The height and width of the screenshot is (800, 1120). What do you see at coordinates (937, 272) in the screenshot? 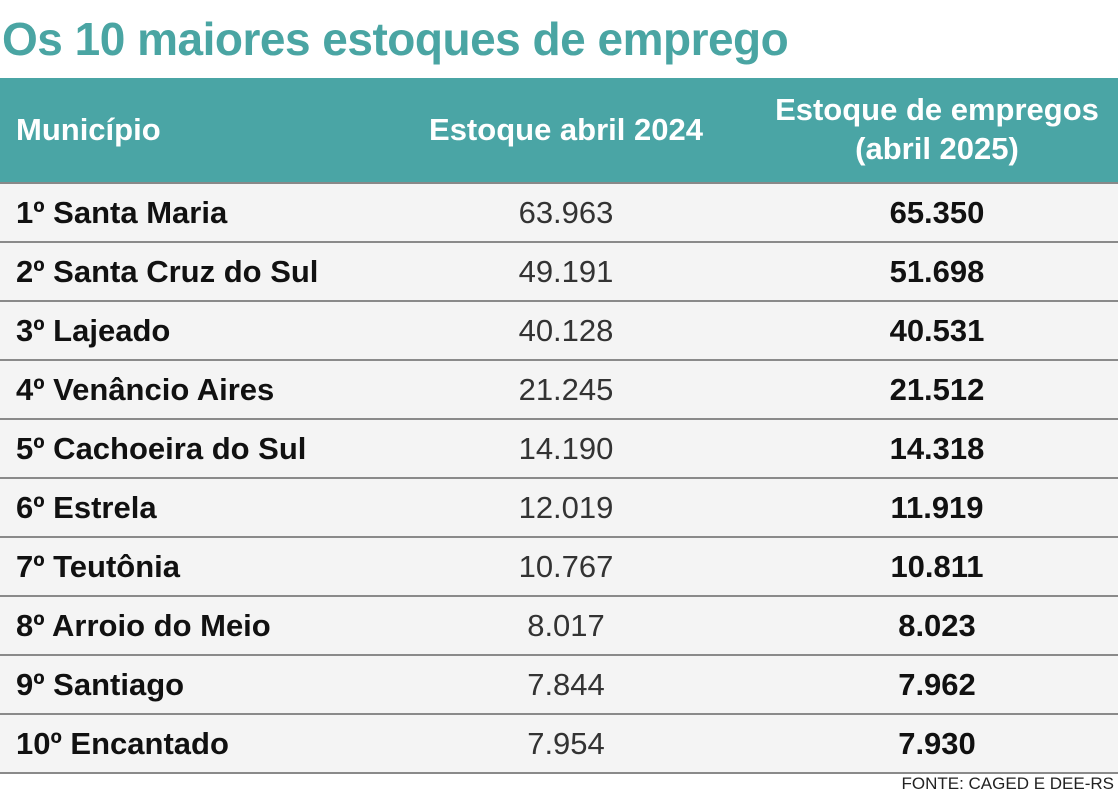
I see `stock-2025-cell: 51.698` at bounding box center [937, 272].